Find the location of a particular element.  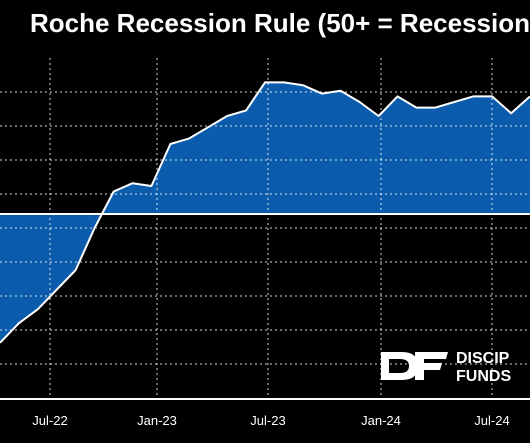

x-tick-label: Jan-24 is located at coordinates (381, 420).